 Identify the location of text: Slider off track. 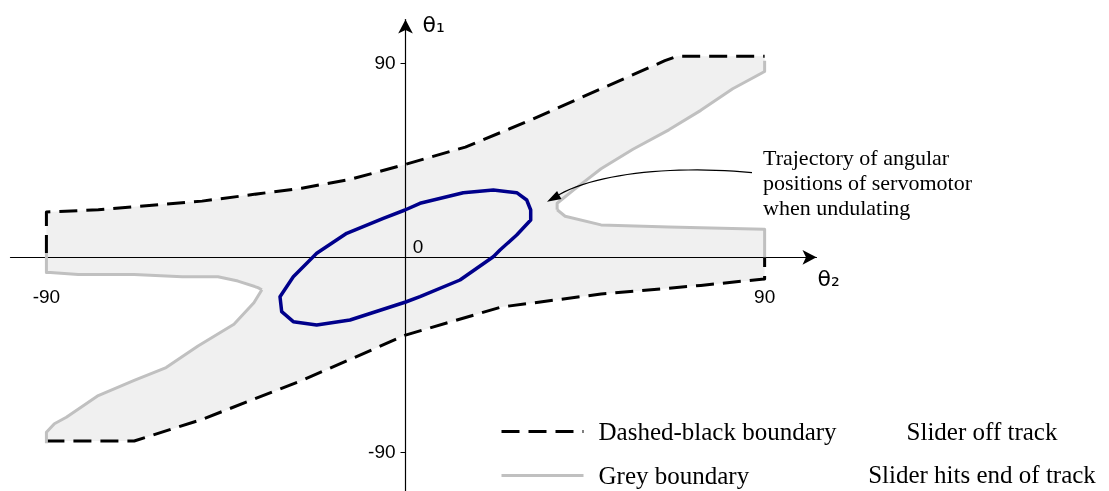
(982, 431).